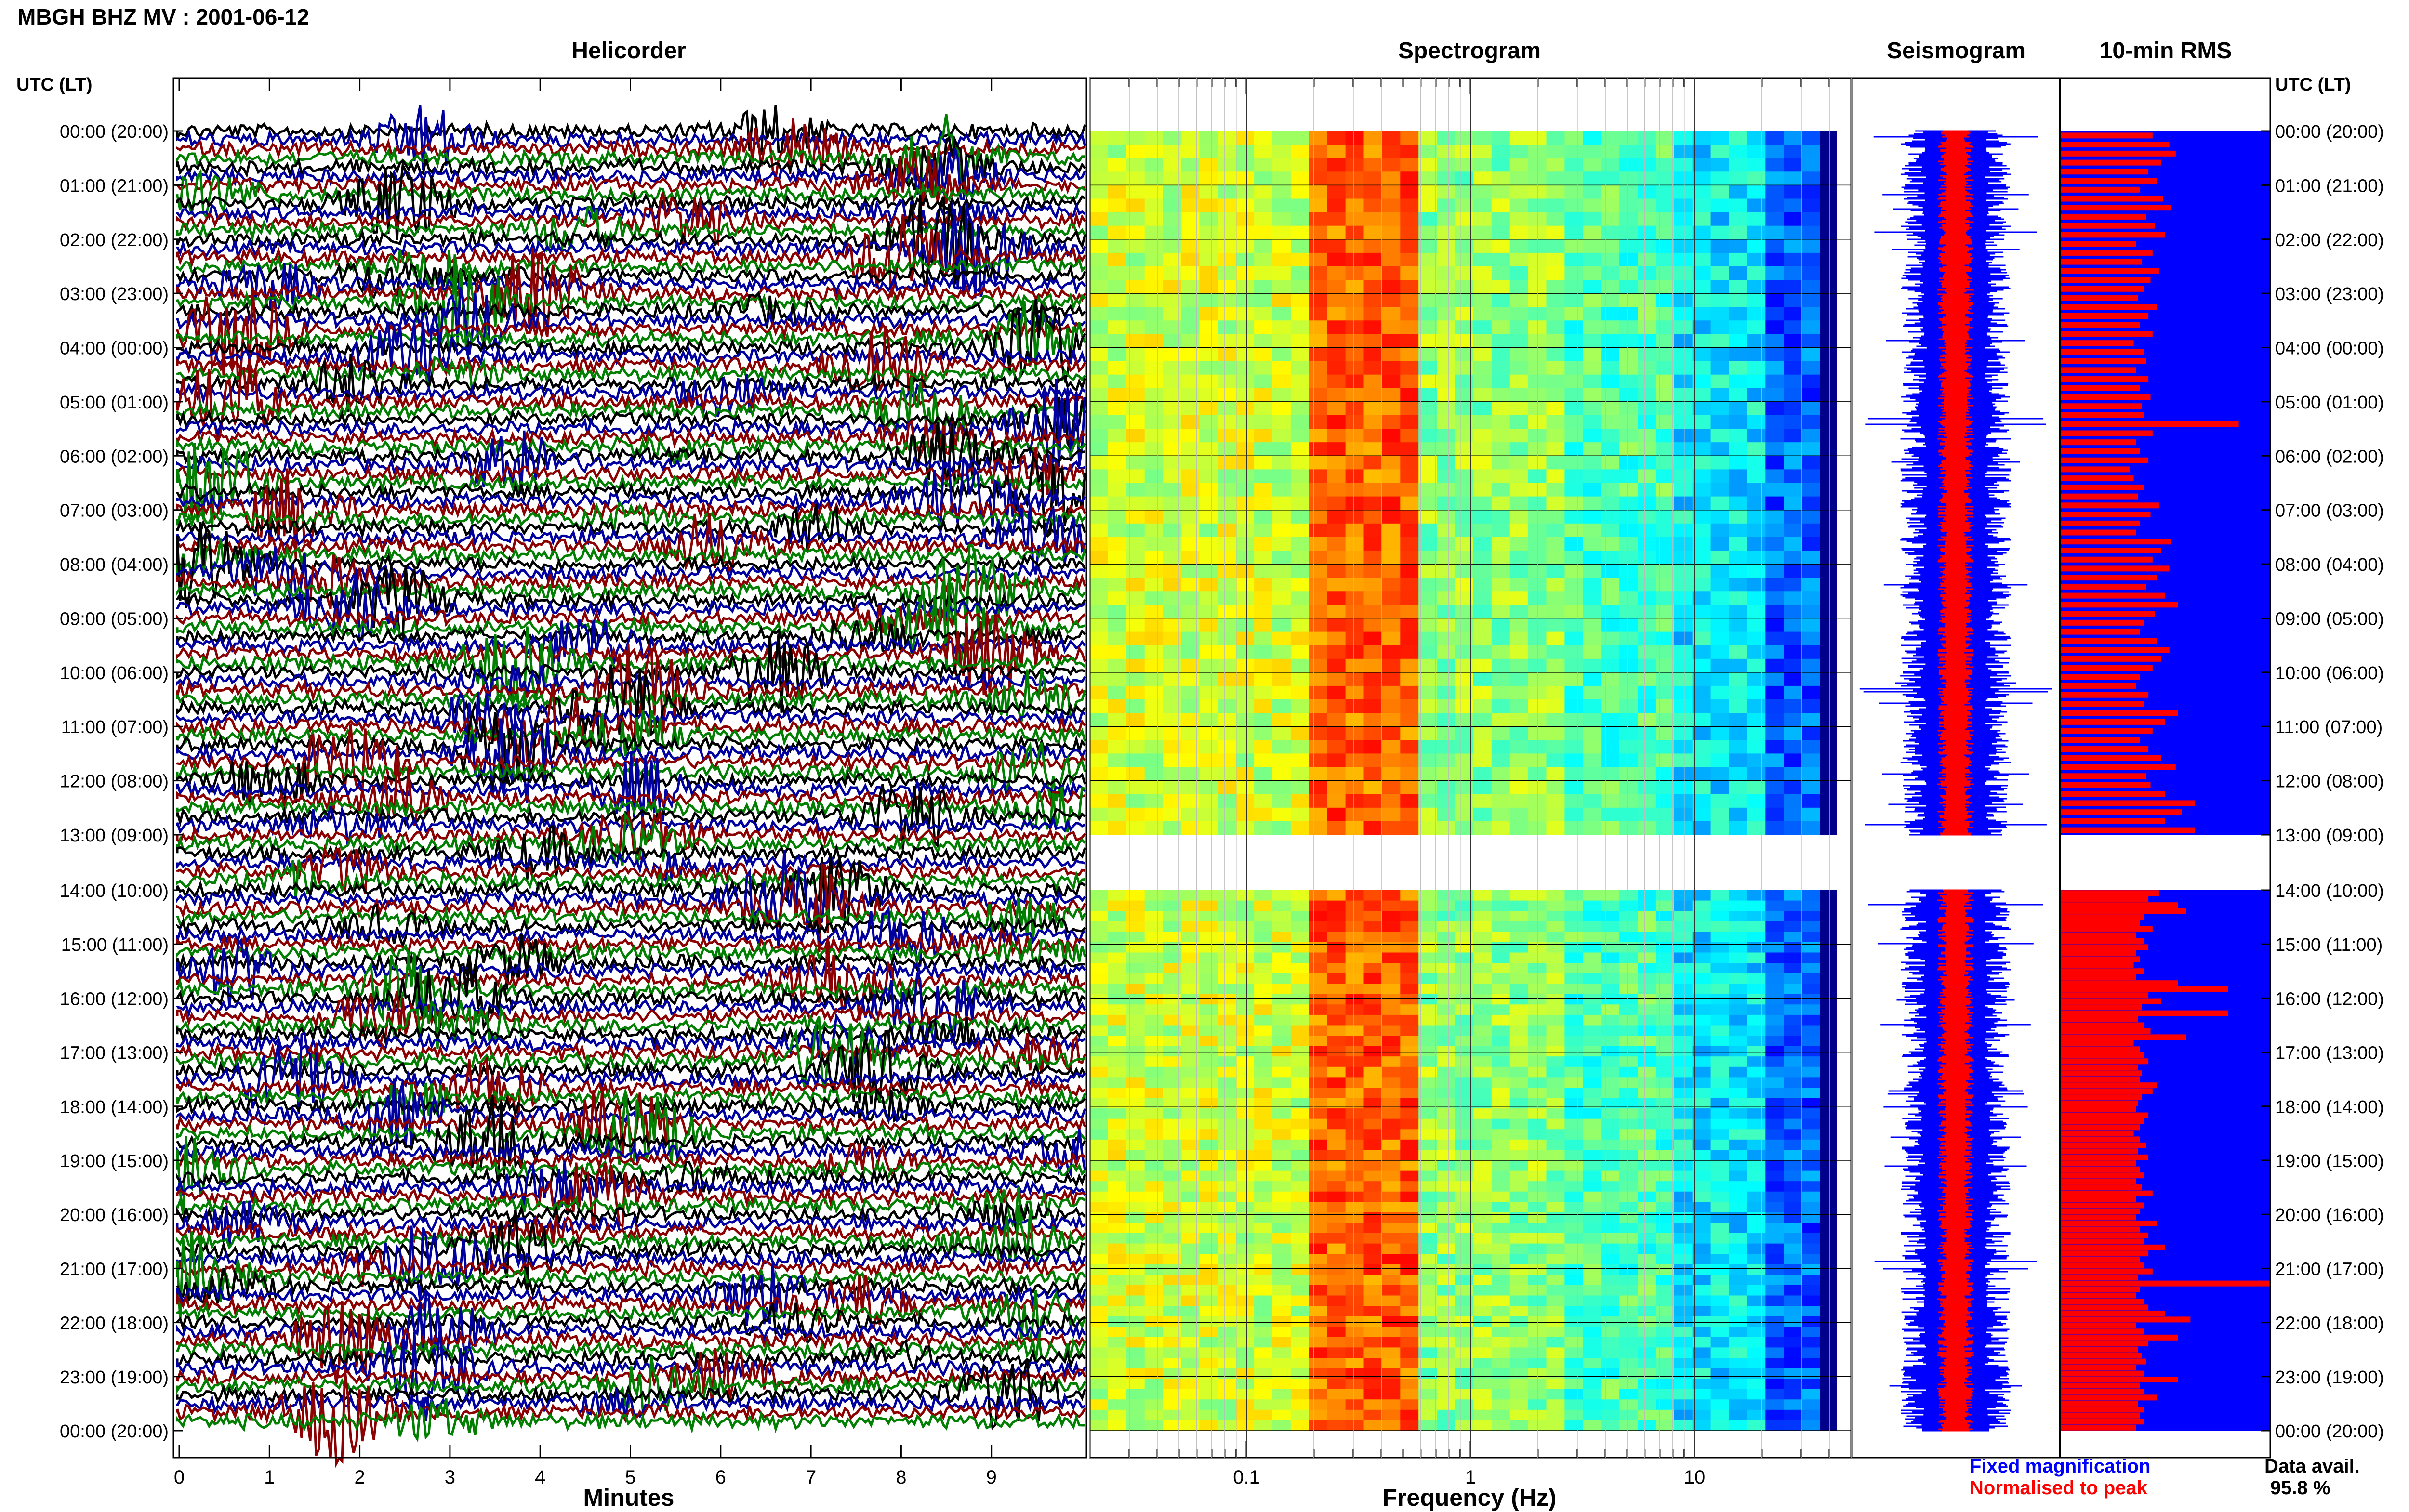 This screenshot has width=2409, height=1512. Describe the element at coordinates (2329, 294) in the screenshot. I see `hour-label-right: 03:00 (23:00)` at that location.